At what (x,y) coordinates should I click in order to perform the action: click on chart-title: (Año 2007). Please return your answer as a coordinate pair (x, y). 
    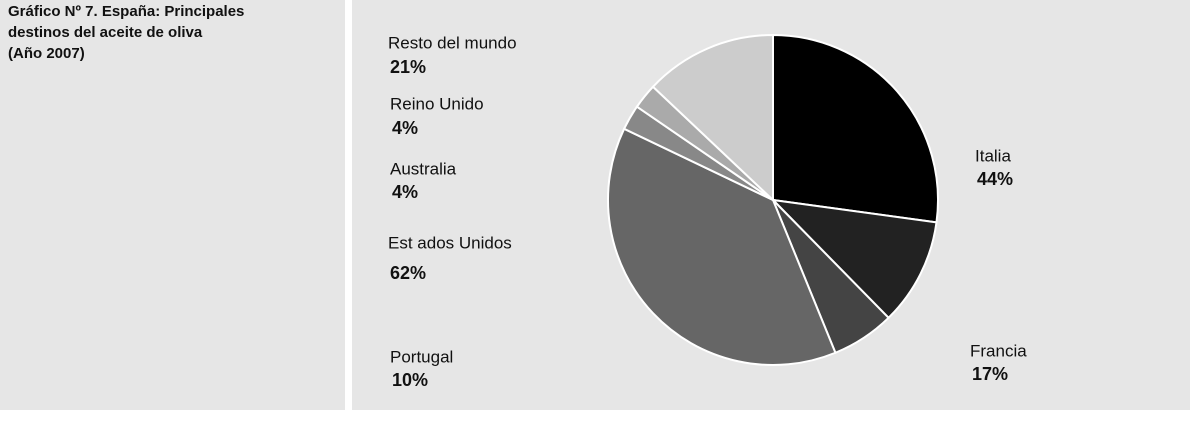
    Looking at the image, I should click on (46, 53).